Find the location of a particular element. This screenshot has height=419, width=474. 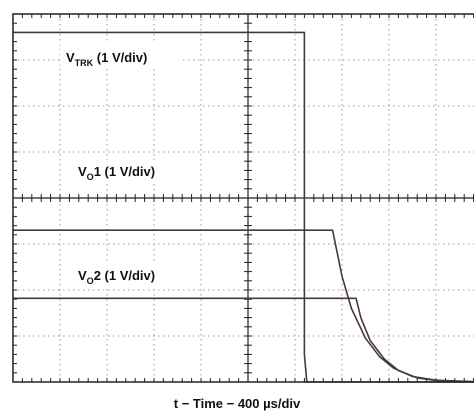

label-vo2-sub: O is located at coordinates (90, 281).